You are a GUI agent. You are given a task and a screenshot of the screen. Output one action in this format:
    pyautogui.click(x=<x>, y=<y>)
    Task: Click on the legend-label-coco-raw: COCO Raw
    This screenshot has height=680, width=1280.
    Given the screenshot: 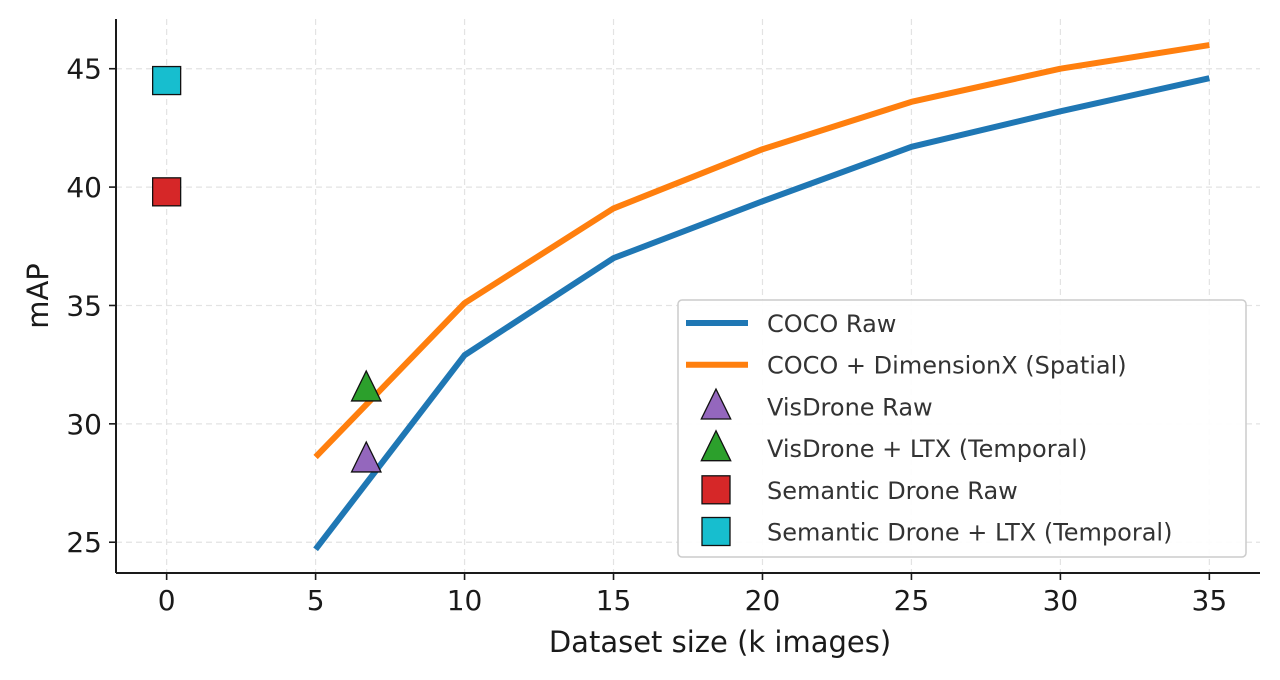 What is the action you would take?
    pyautogui.click(x=831, y=324)
    